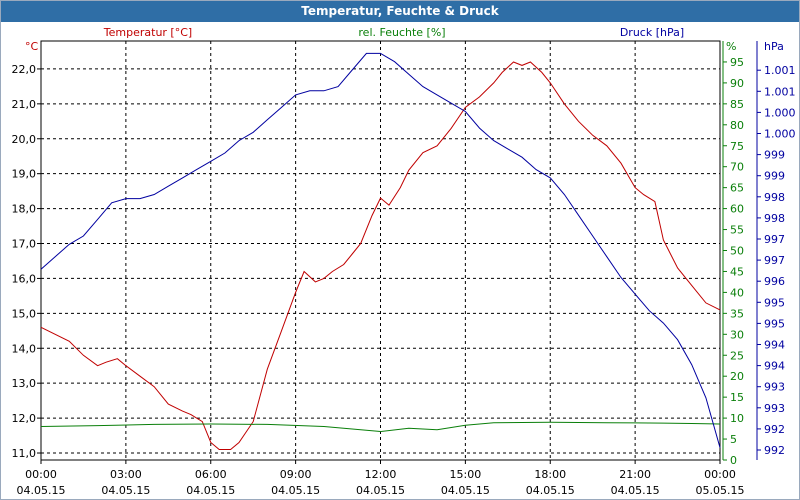 Image resolution: width=800 pixels, height=500 pixels. What do you see at coordinates (24, 244) in the screenshot?
I see `temperature-tick-label: 17,0` at bounding box center [24, 244].